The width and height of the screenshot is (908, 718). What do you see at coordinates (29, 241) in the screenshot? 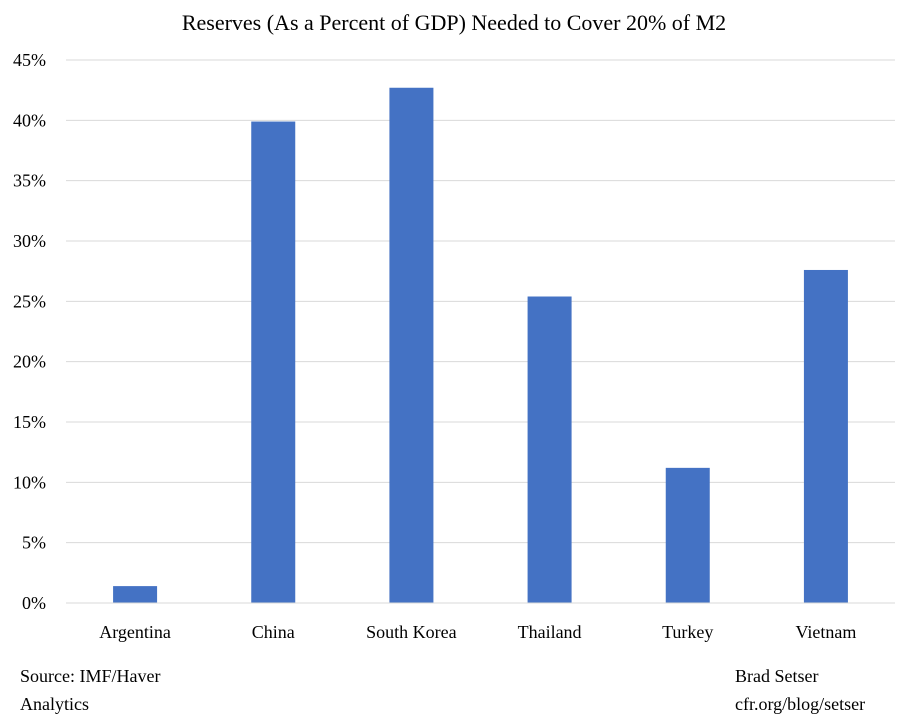
I see `y-tick-label: 30%` at bounding box center [29, 241].